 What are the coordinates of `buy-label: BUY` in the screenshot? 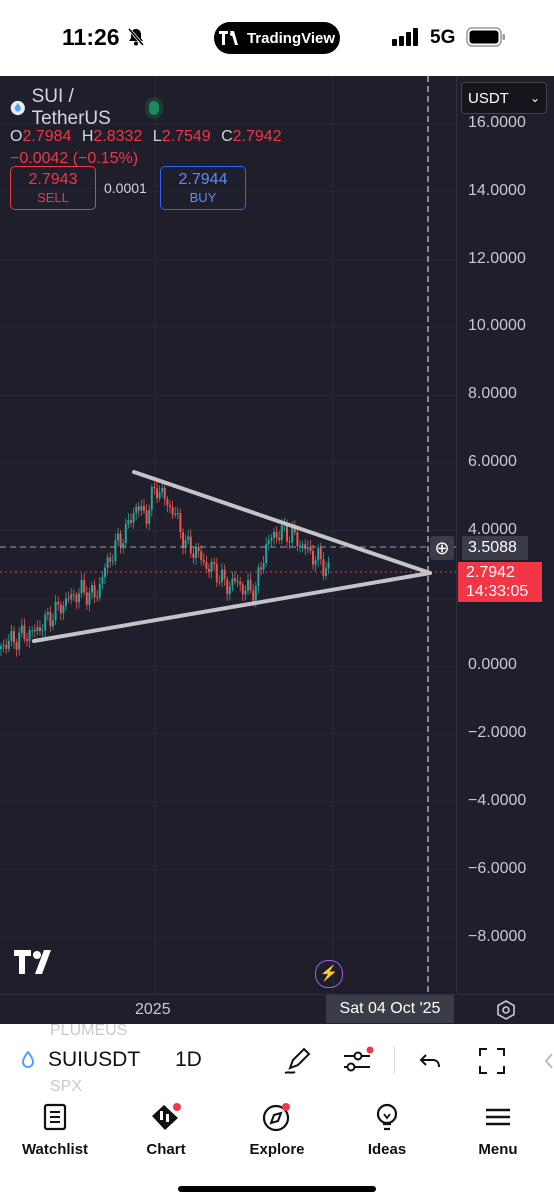 It's located at (203, 197).